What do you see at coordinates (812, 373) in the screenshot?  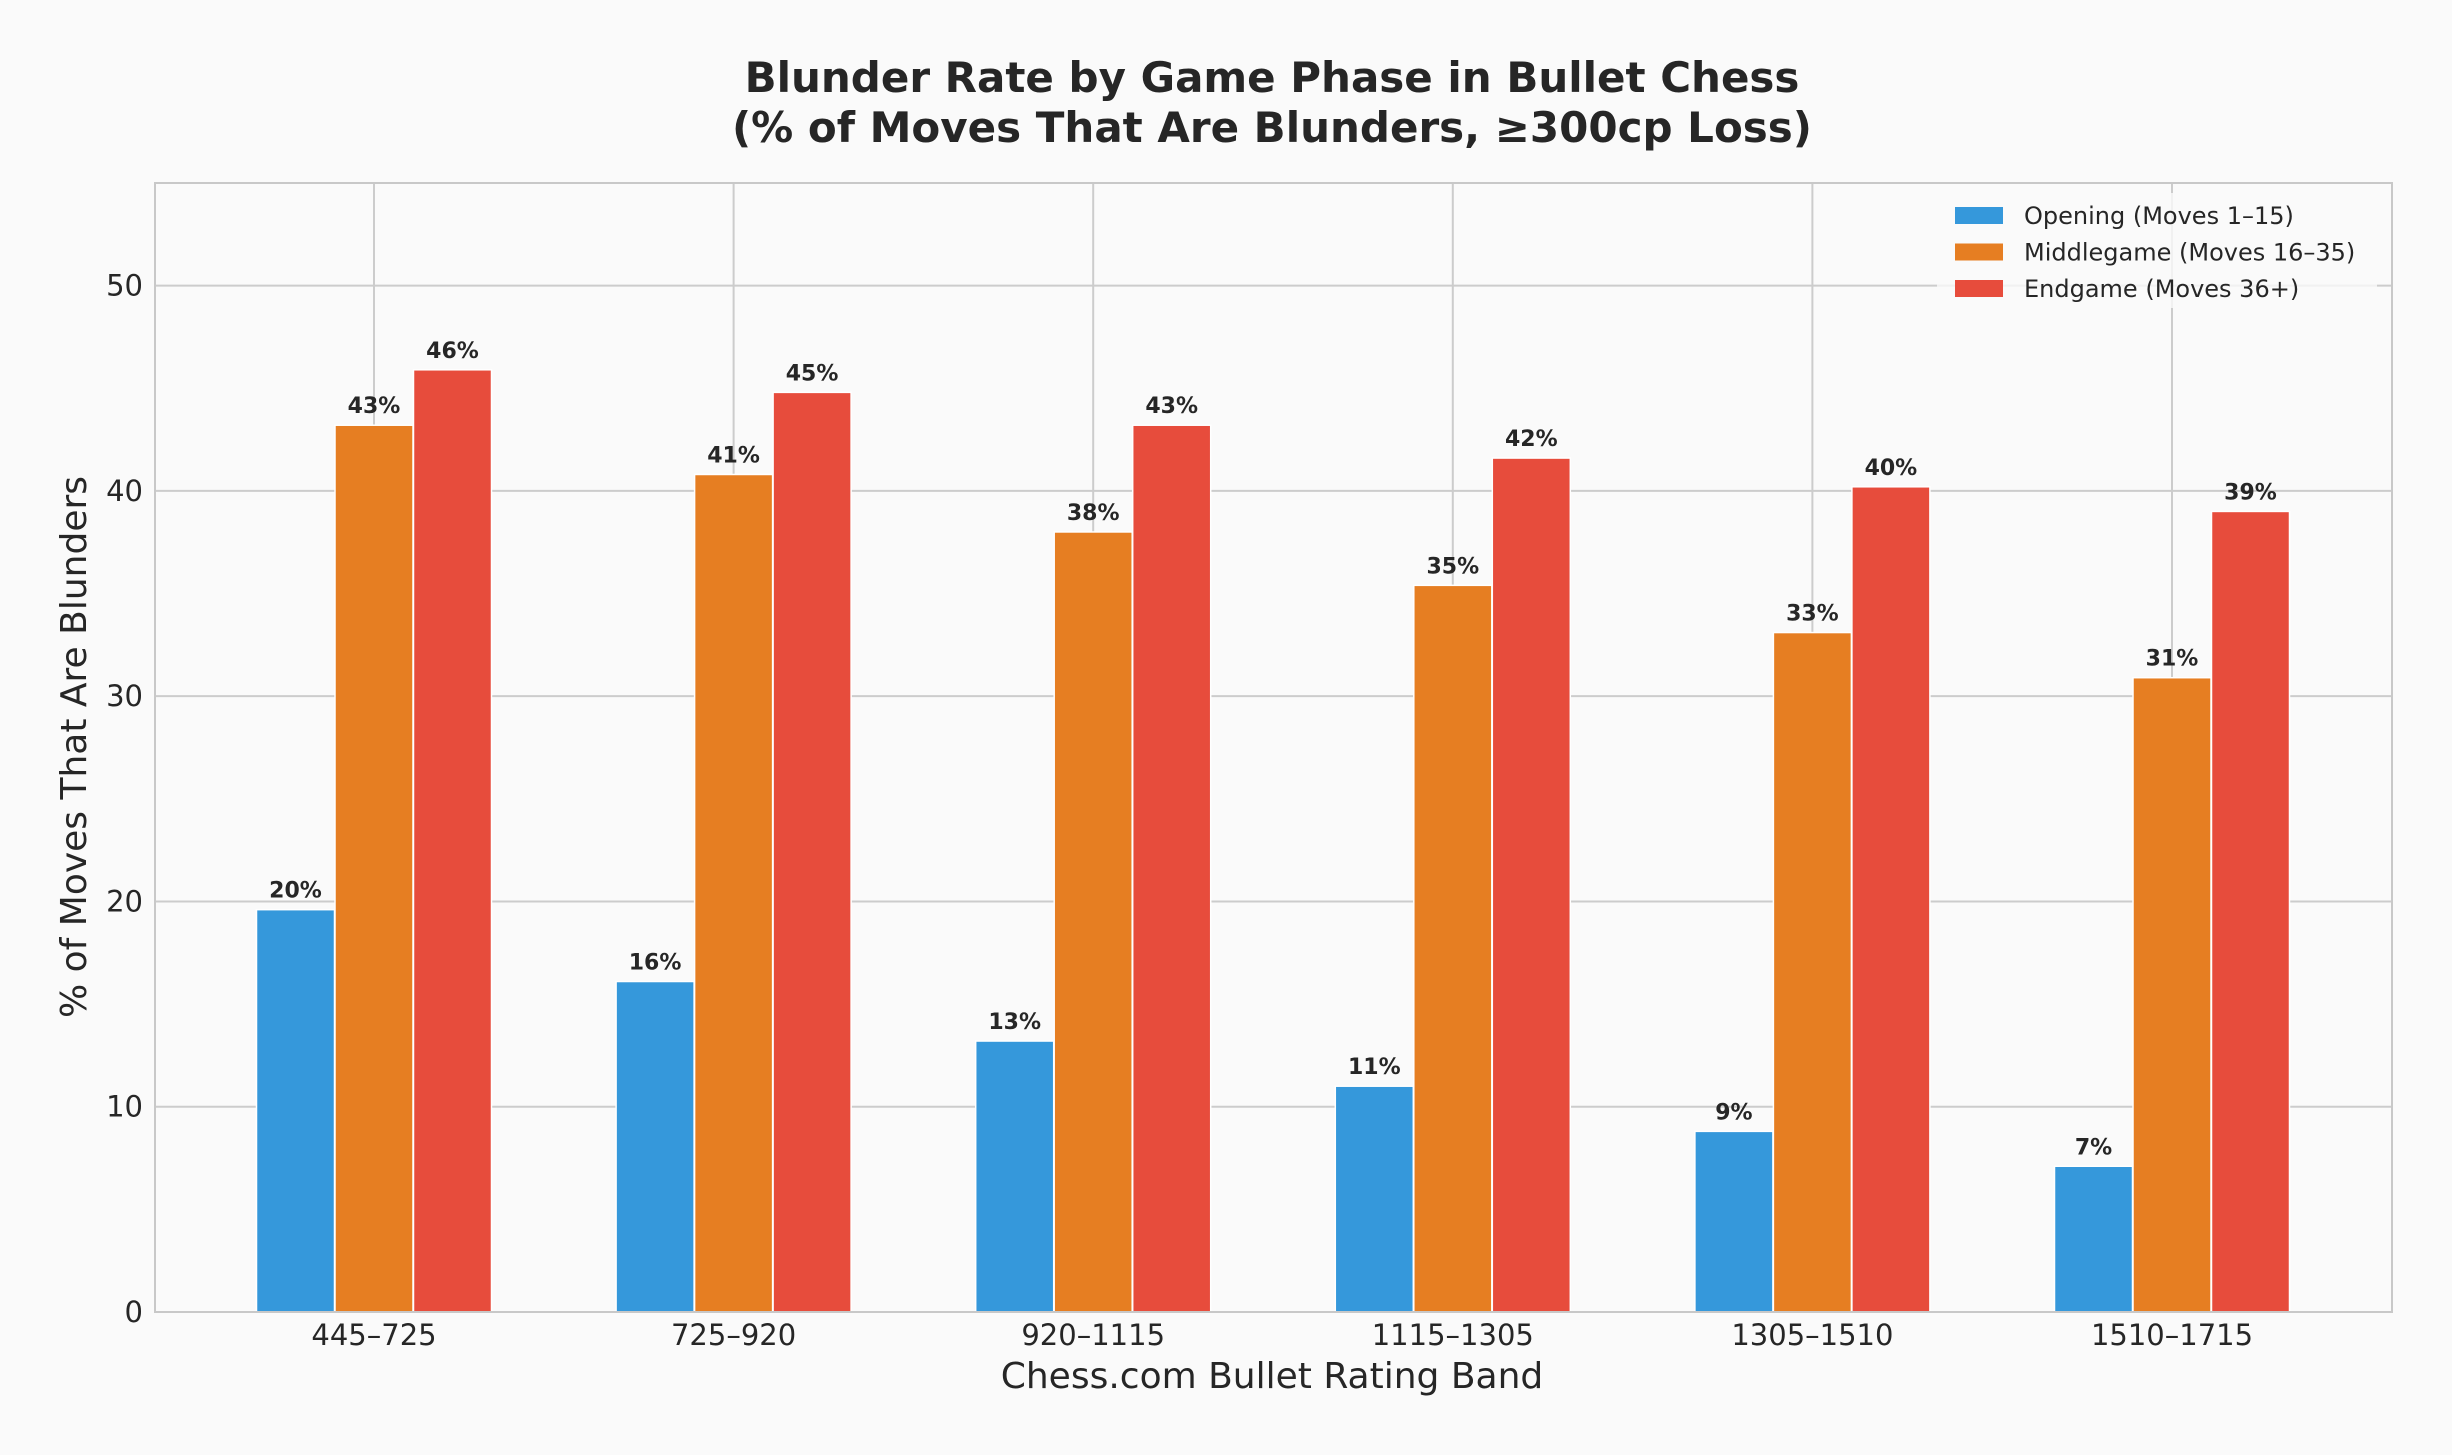 I see `bar-value-label: 45%` at bounding box center [812, 373].